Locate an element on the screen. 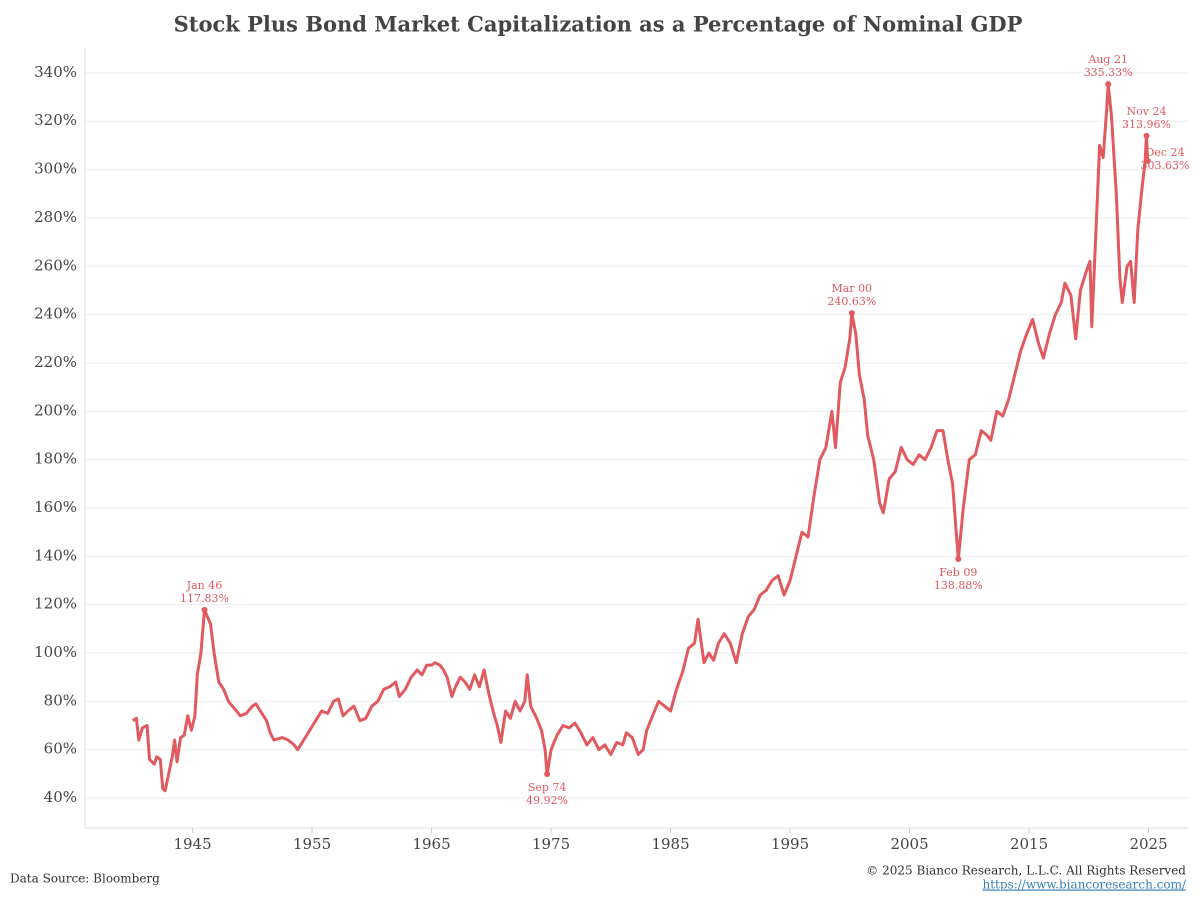 The image size is (1200, 900). annotation-label: Jan 46 is located at coordinates (204, 585).